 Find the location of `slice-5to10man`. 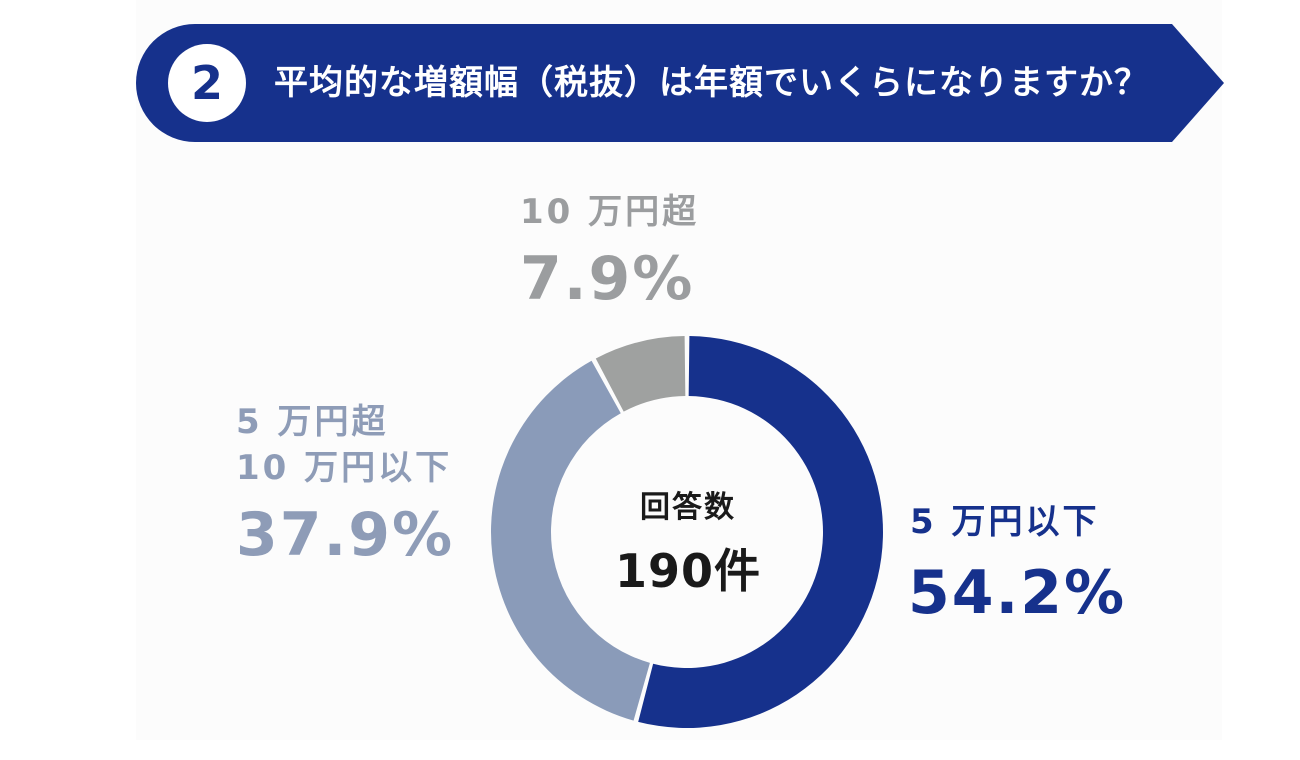

slice-5to10man is located at coordinates (570, 540).